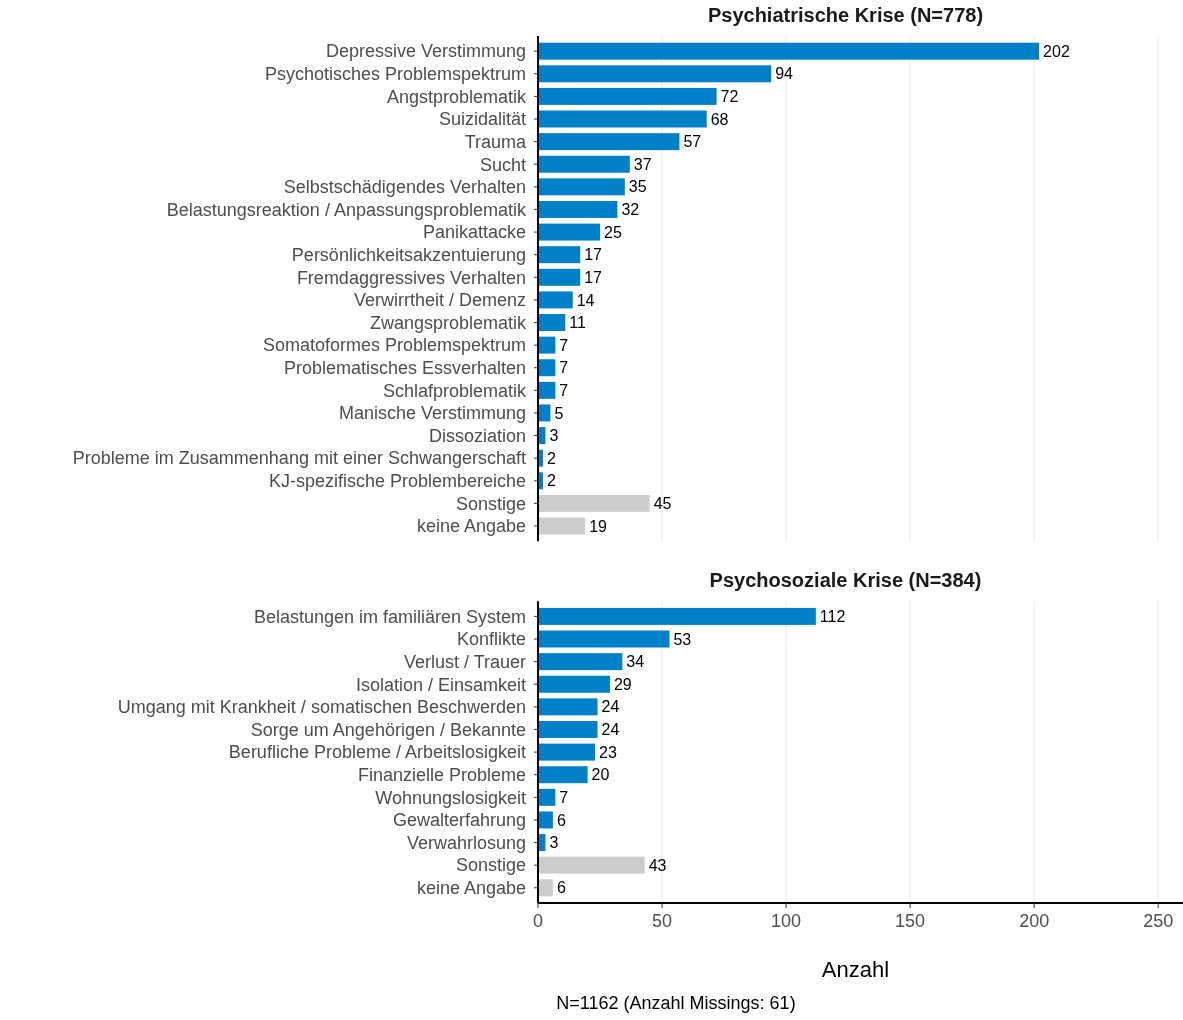  What do you see at coordinates (598, 526) in the screenshot?
I see `data-label: 19` at bounding box center [598, 526].